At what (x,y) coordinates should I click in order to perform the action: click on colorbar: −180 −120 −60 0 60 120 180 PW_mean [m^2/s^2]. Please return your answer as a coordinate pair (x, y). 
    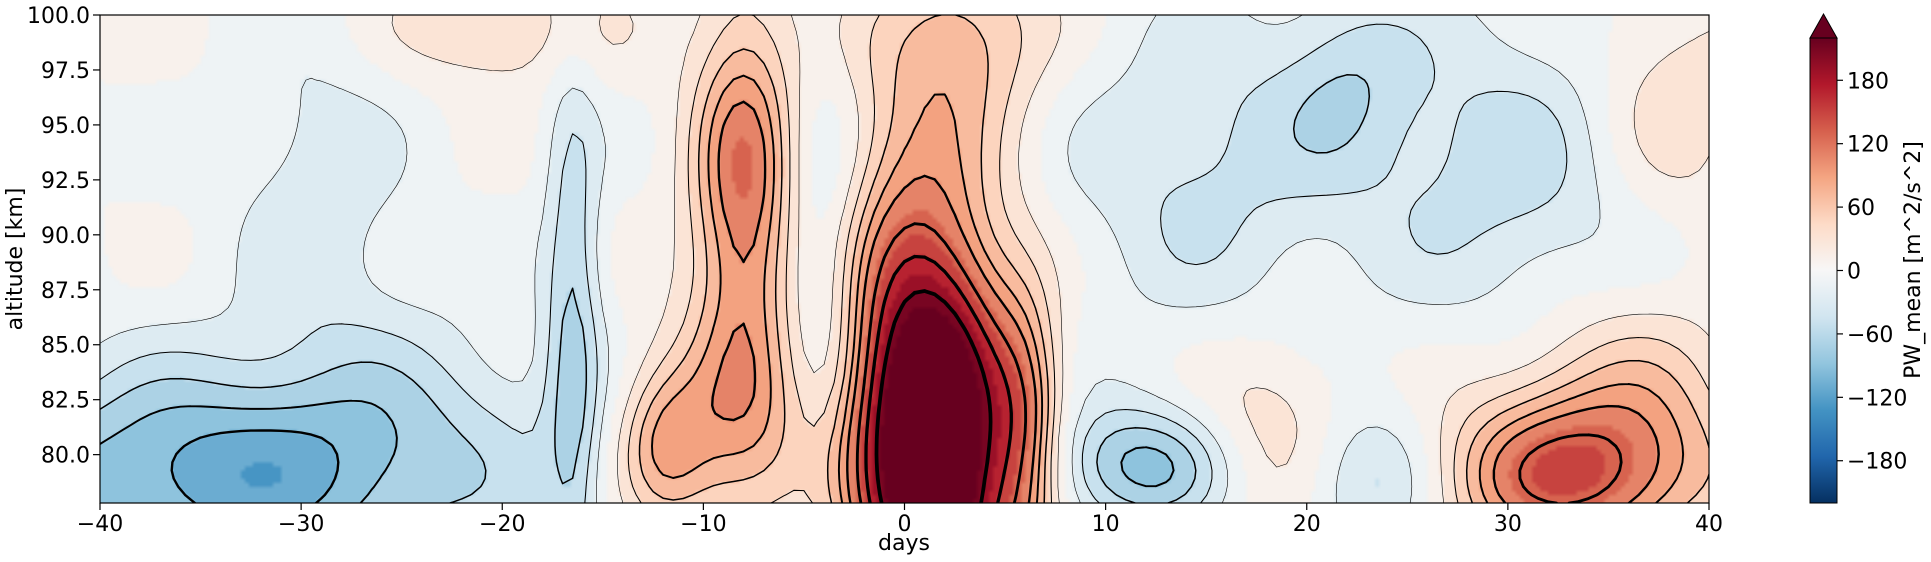
    Looking at the image, I should click on (1867, 258).